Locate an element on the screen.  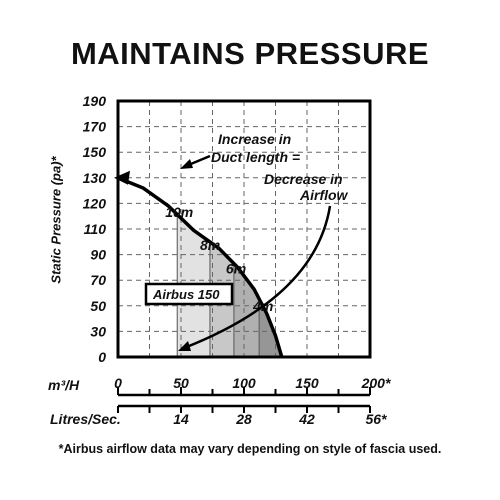
duct-length-label: 10m is located at coordinates (179, 212).